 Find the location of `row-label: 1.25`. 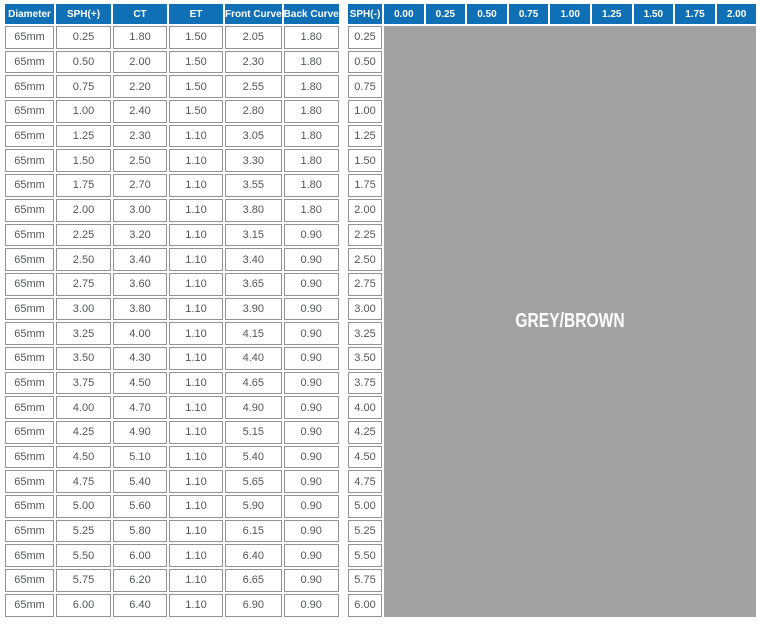

row-label: 1.25 is located at coordinates (365, 136).